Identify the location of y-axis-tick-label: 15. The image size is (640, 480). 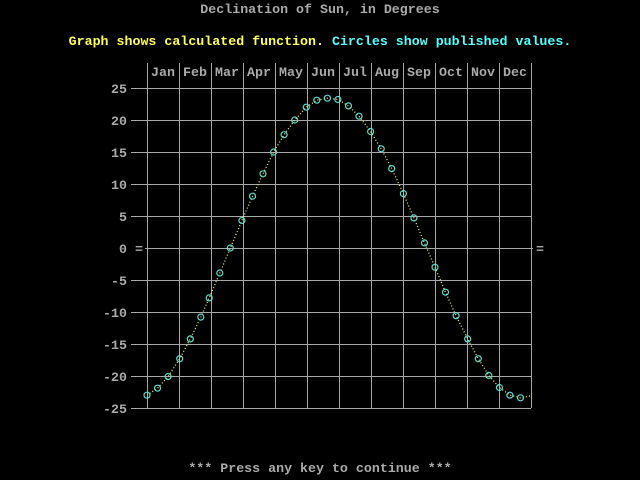
(119, 153).